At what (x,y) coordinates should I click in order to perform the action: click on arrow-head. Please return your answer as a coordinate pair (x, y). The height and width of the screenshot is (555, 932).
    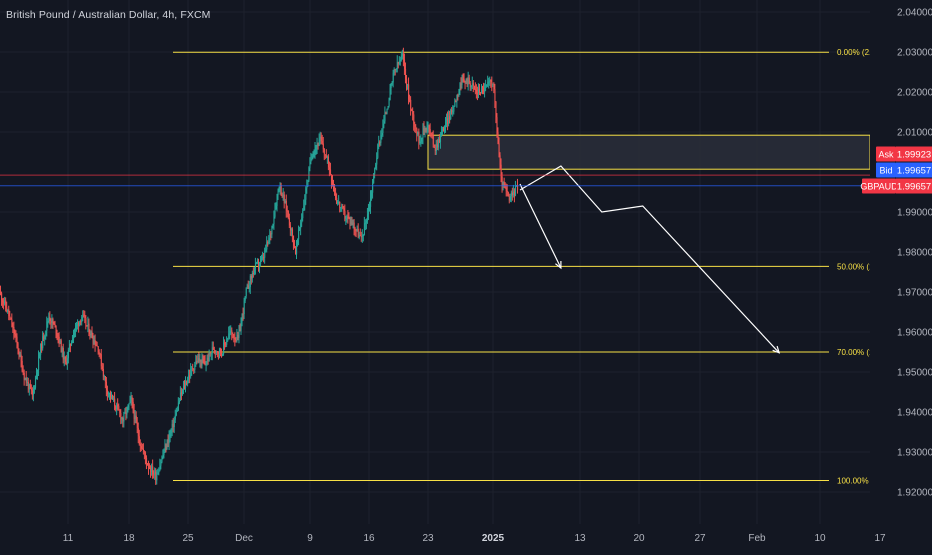
    Looking at the image, I should click on (776, 349).